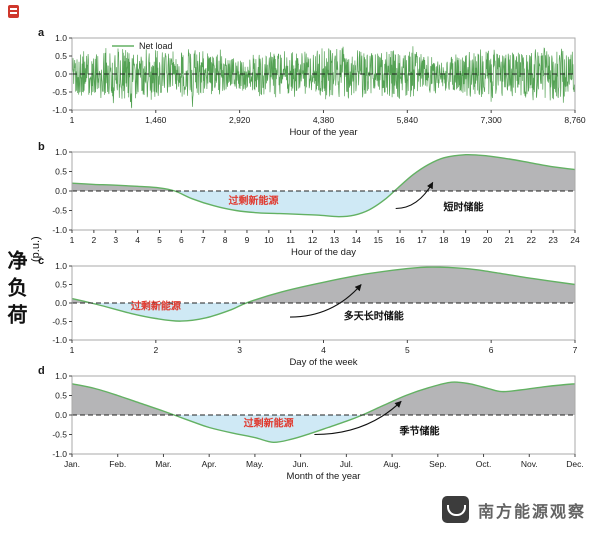 The width and height of the screenshot is (600, 540). Describe the element at coordinates (163, 464) in the screenshot. I see `svg-text: Mar.` at that location.